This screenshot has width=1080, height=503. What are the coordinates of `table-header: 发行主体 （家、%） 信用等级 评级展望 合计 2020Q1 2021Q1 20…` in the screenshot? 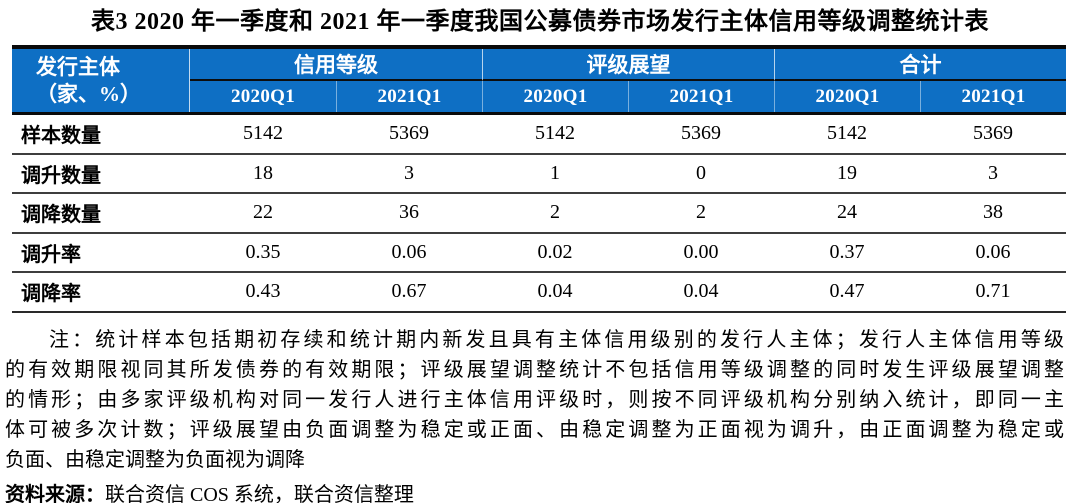 It's located at (539, 80).